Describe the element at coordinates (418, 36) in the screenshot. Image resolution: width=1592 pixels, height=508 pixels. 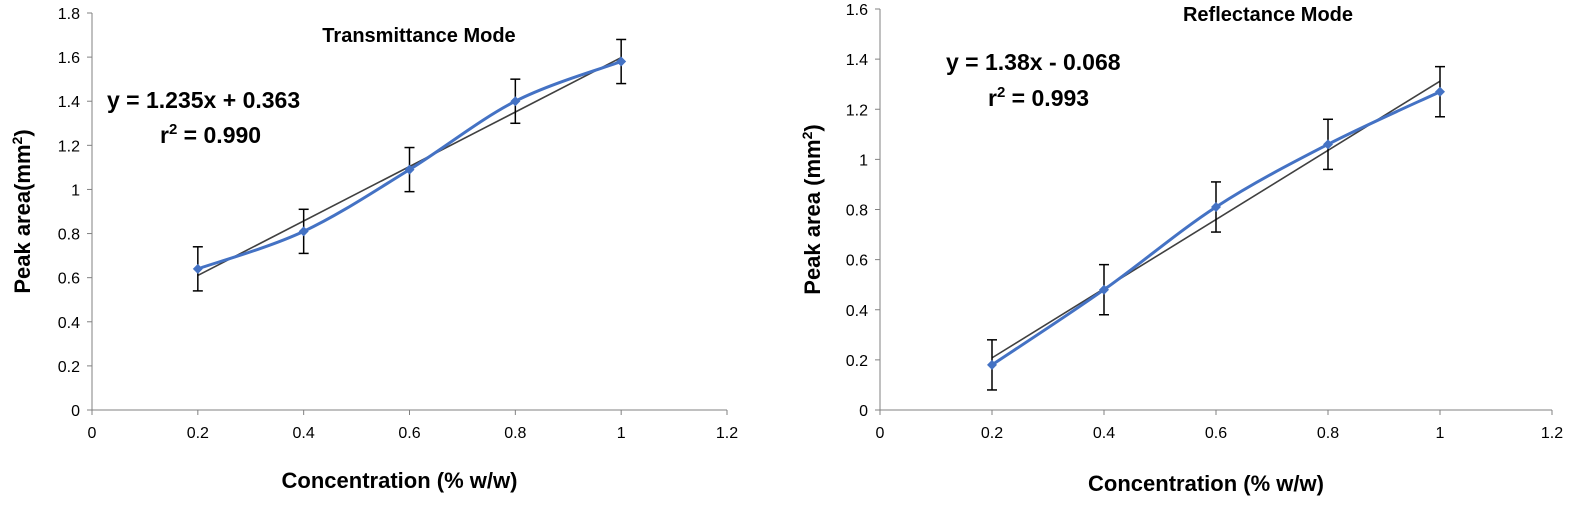
I see `chart-title: Transmittance Mode` at that location.